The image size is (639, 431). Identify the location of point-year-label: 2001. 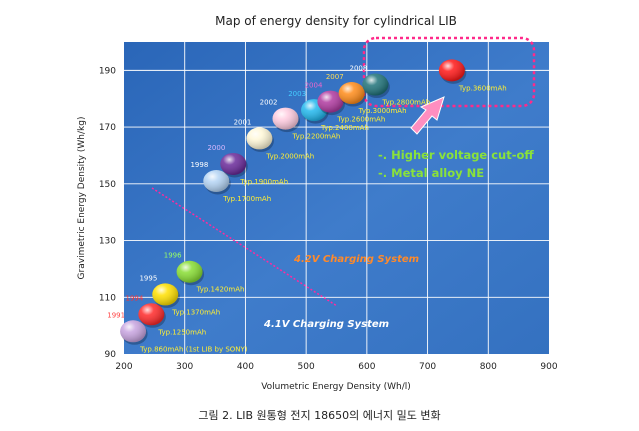
(243, 122).